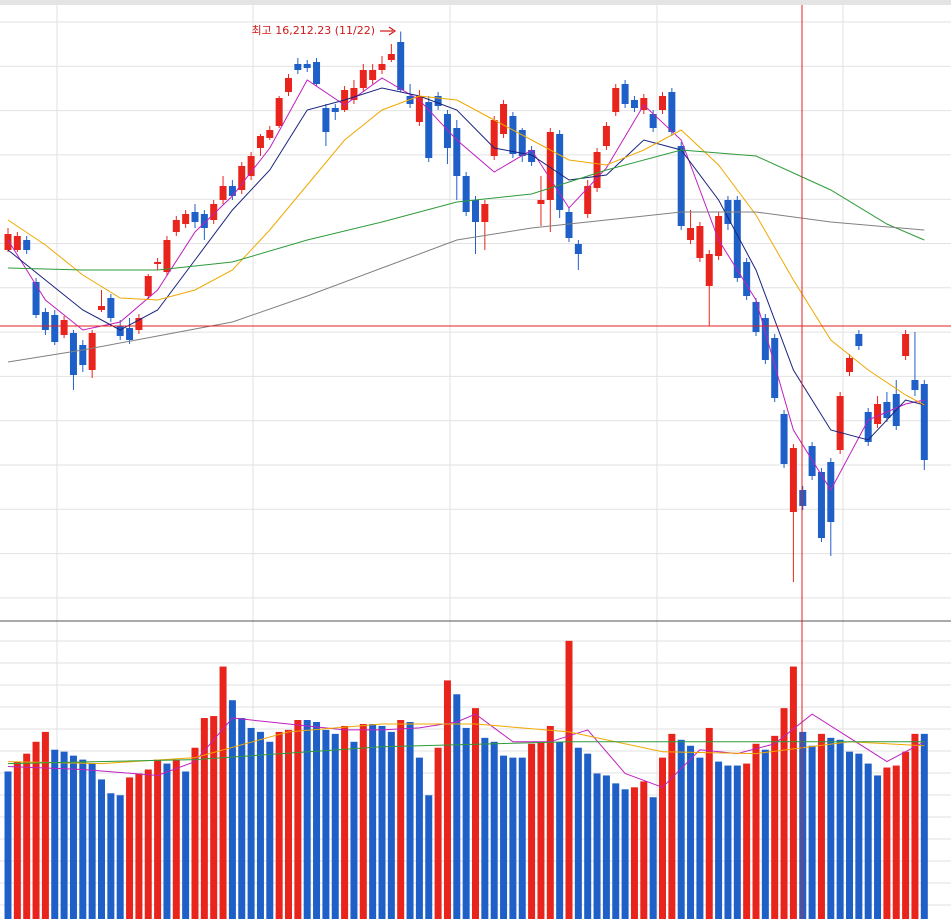  I want to click on top-border, so click(475, 2).